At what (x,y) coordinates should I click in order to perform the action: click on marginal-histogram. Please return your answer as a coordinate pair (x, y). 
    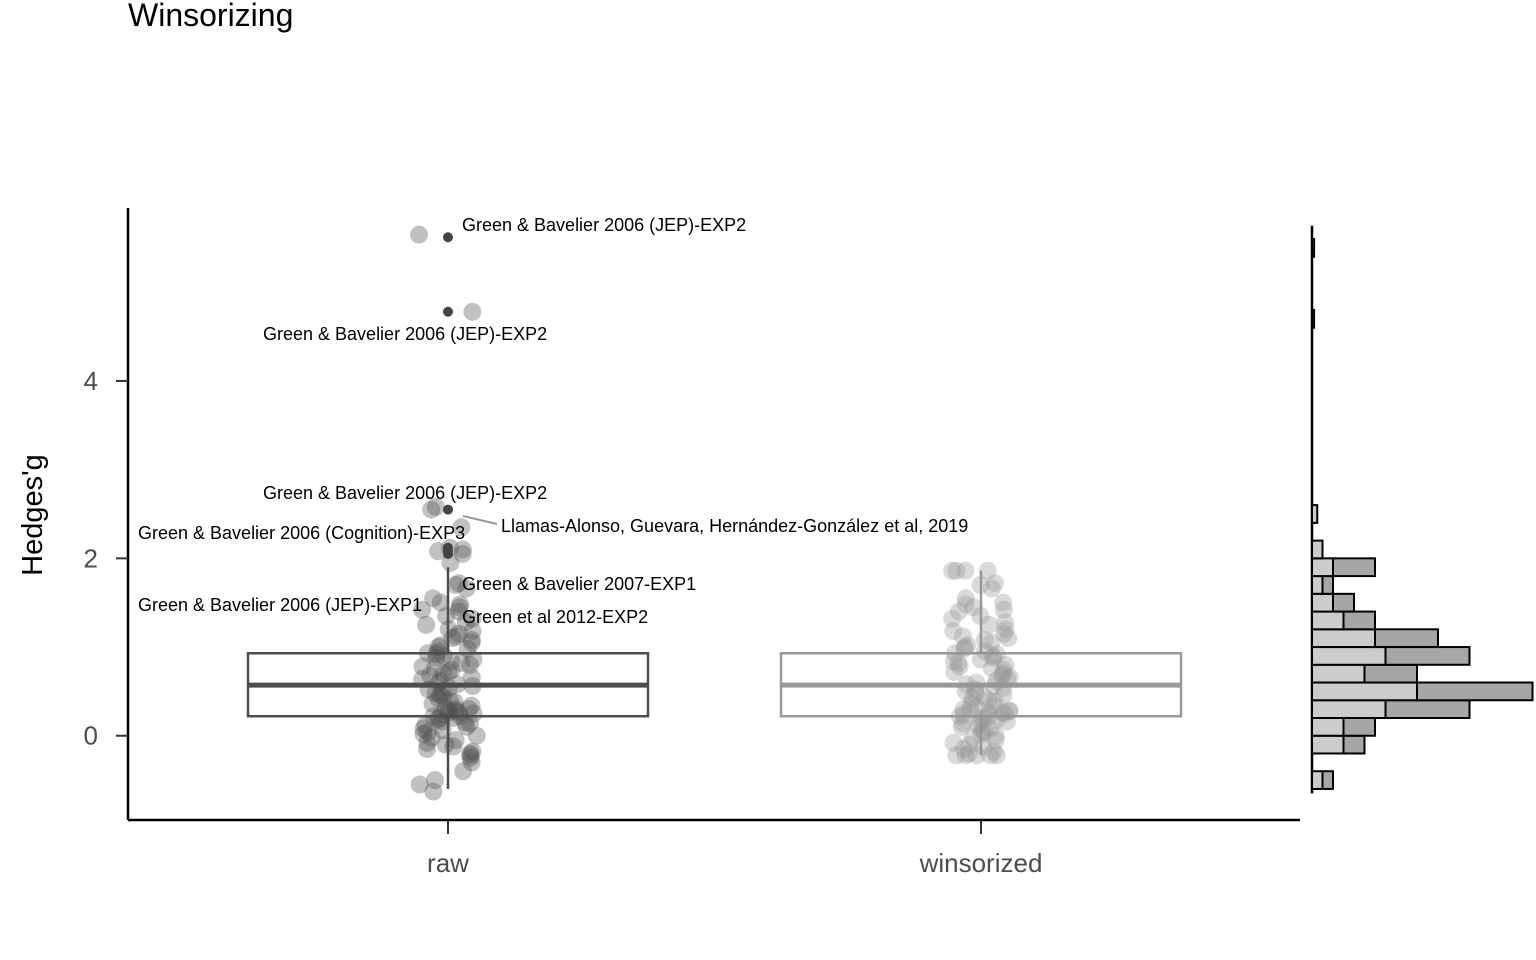
    Looking at the image, I should click on (1422, 509).